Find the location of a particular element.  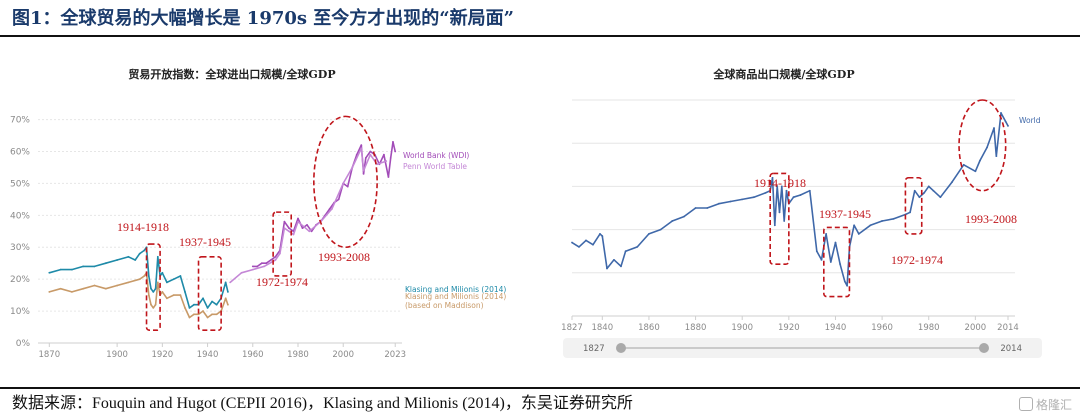

series-label: World is located at coordinates (1030, 120).